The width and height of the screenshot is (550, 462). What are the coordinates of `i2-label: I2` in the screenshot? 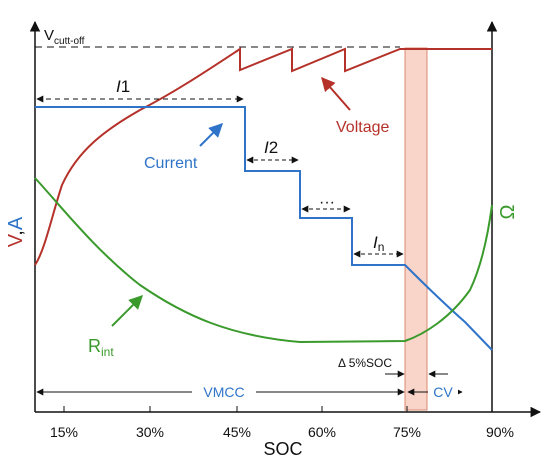 It's located at (271, 147).